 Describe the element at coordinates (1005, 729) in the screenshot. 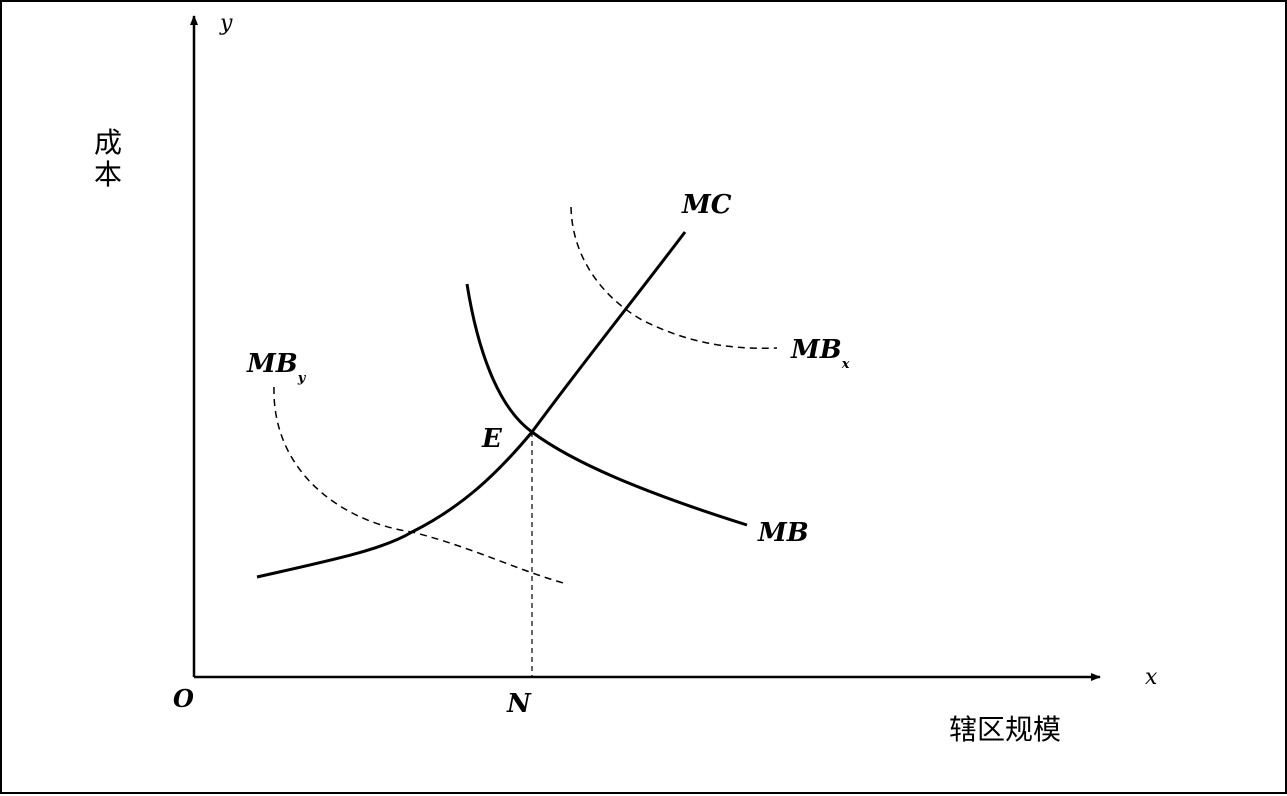

I see `x-axis-title: 辖区规模` at that location.